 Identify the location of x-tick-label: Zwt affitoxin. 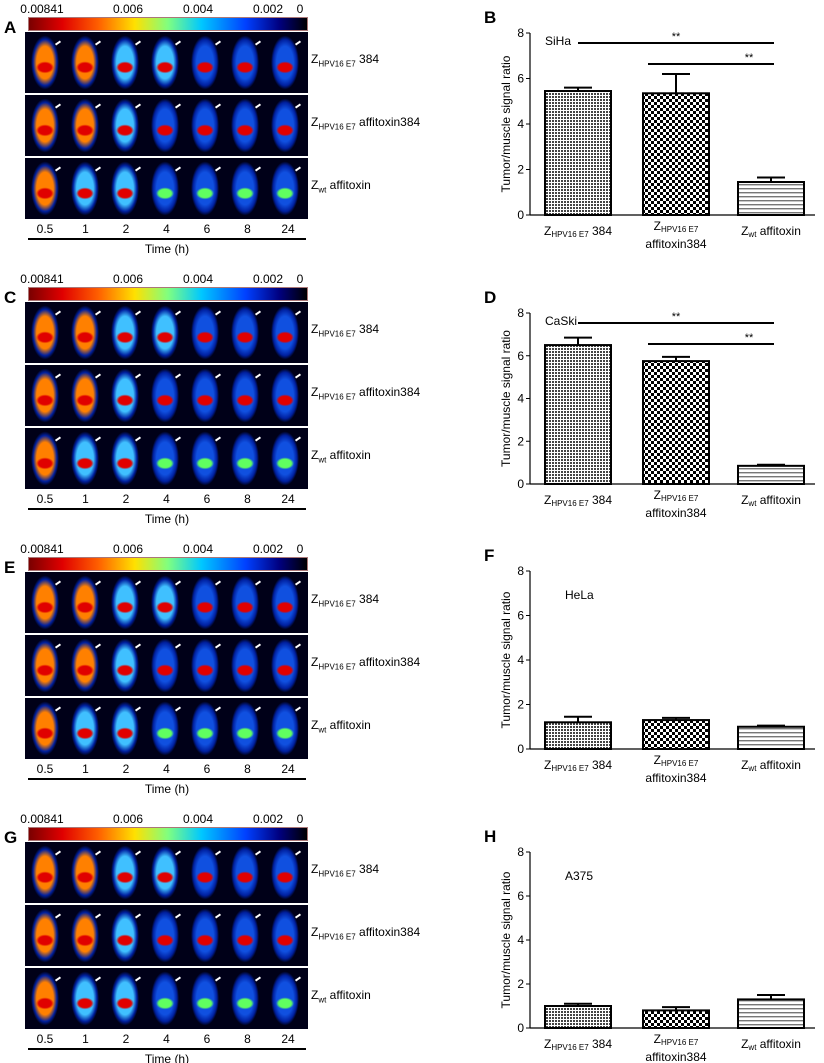
(771, 231).